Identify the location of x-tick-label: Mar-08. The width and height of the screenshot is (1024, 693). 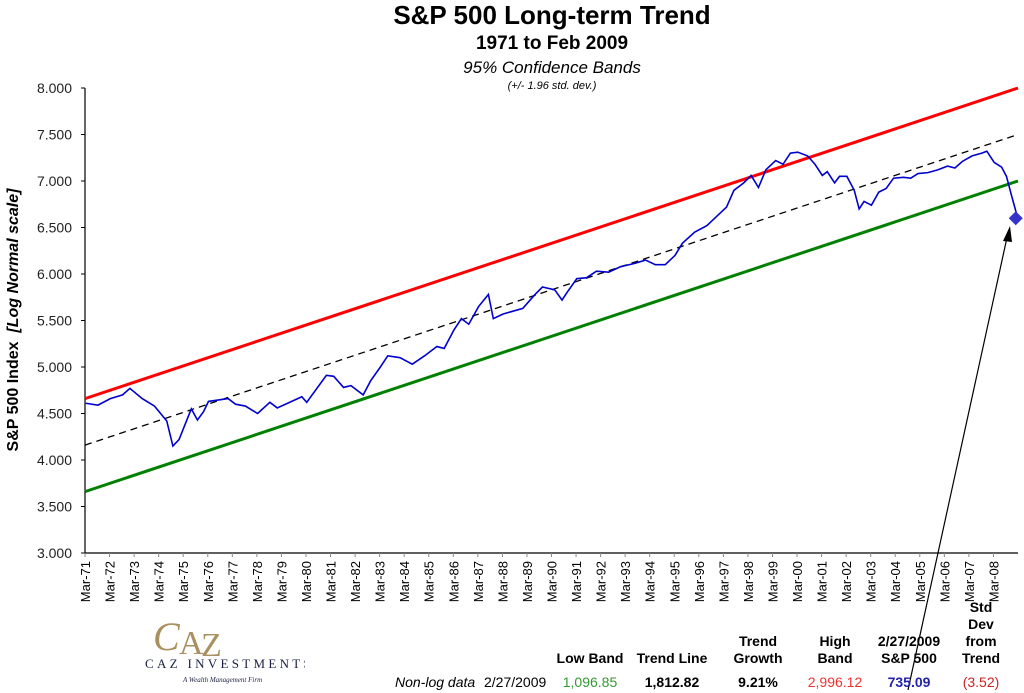
(993, 581).